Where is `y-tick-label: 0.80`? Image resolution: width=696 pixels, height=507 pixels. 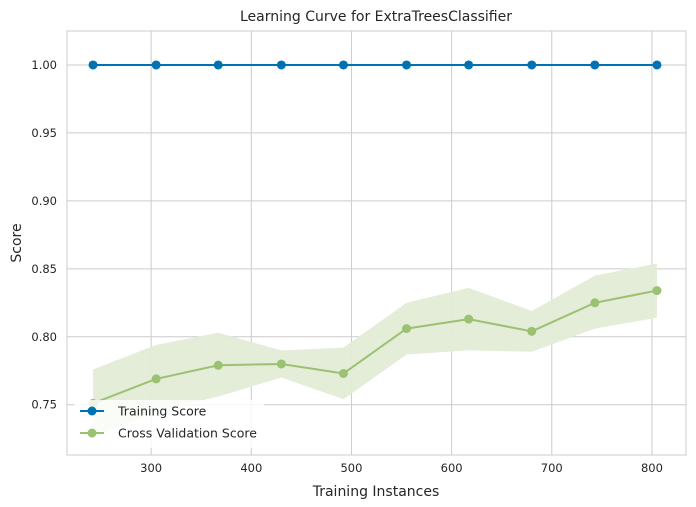
y-tick-label: 0.80 is located at coordinates (44, 337).